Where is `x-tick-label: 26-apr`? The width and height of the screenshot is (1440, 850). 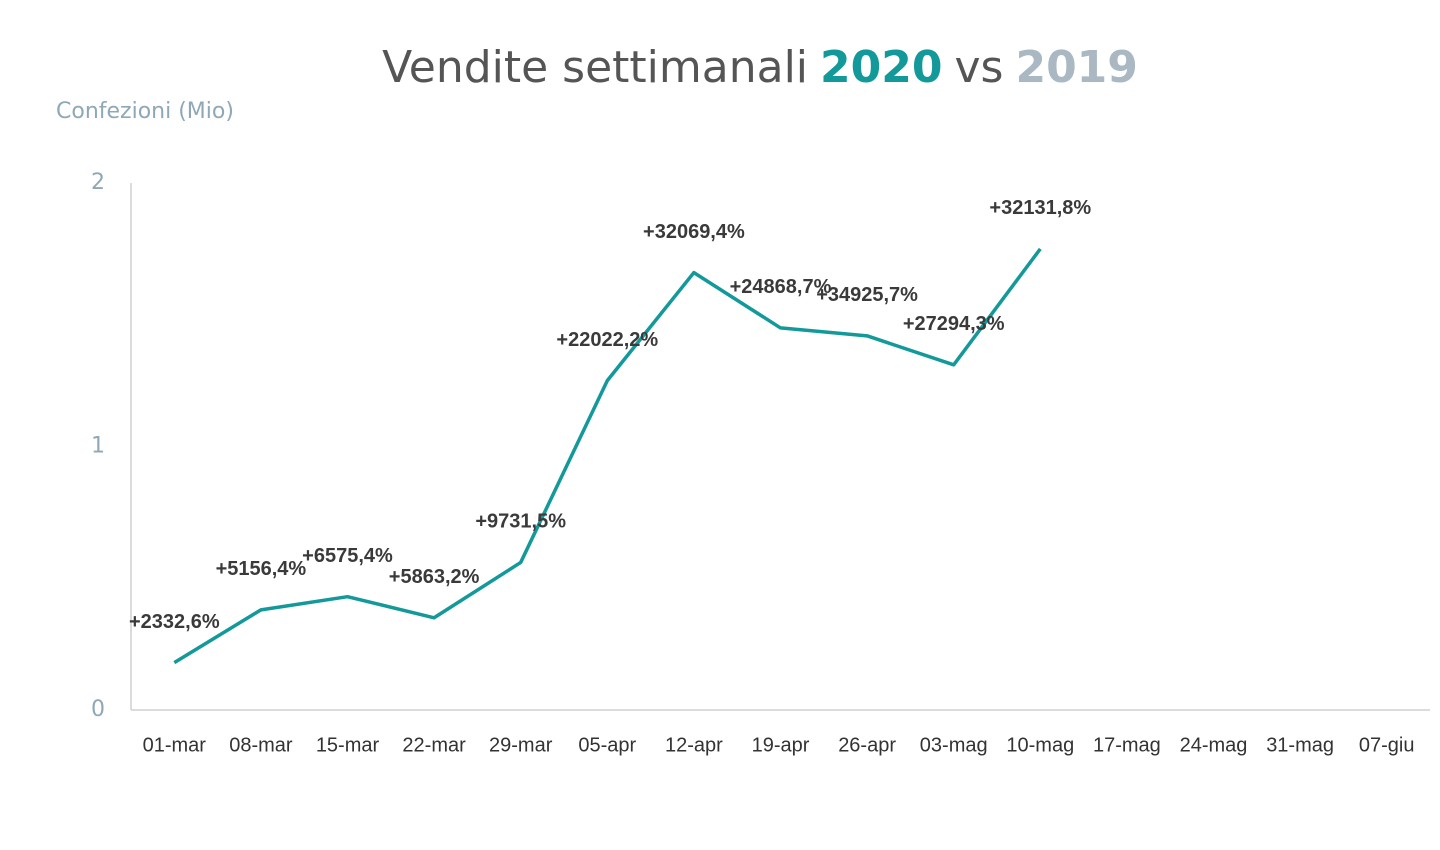
x-tick-label: 26-apr is located at coordinates (867, 745).